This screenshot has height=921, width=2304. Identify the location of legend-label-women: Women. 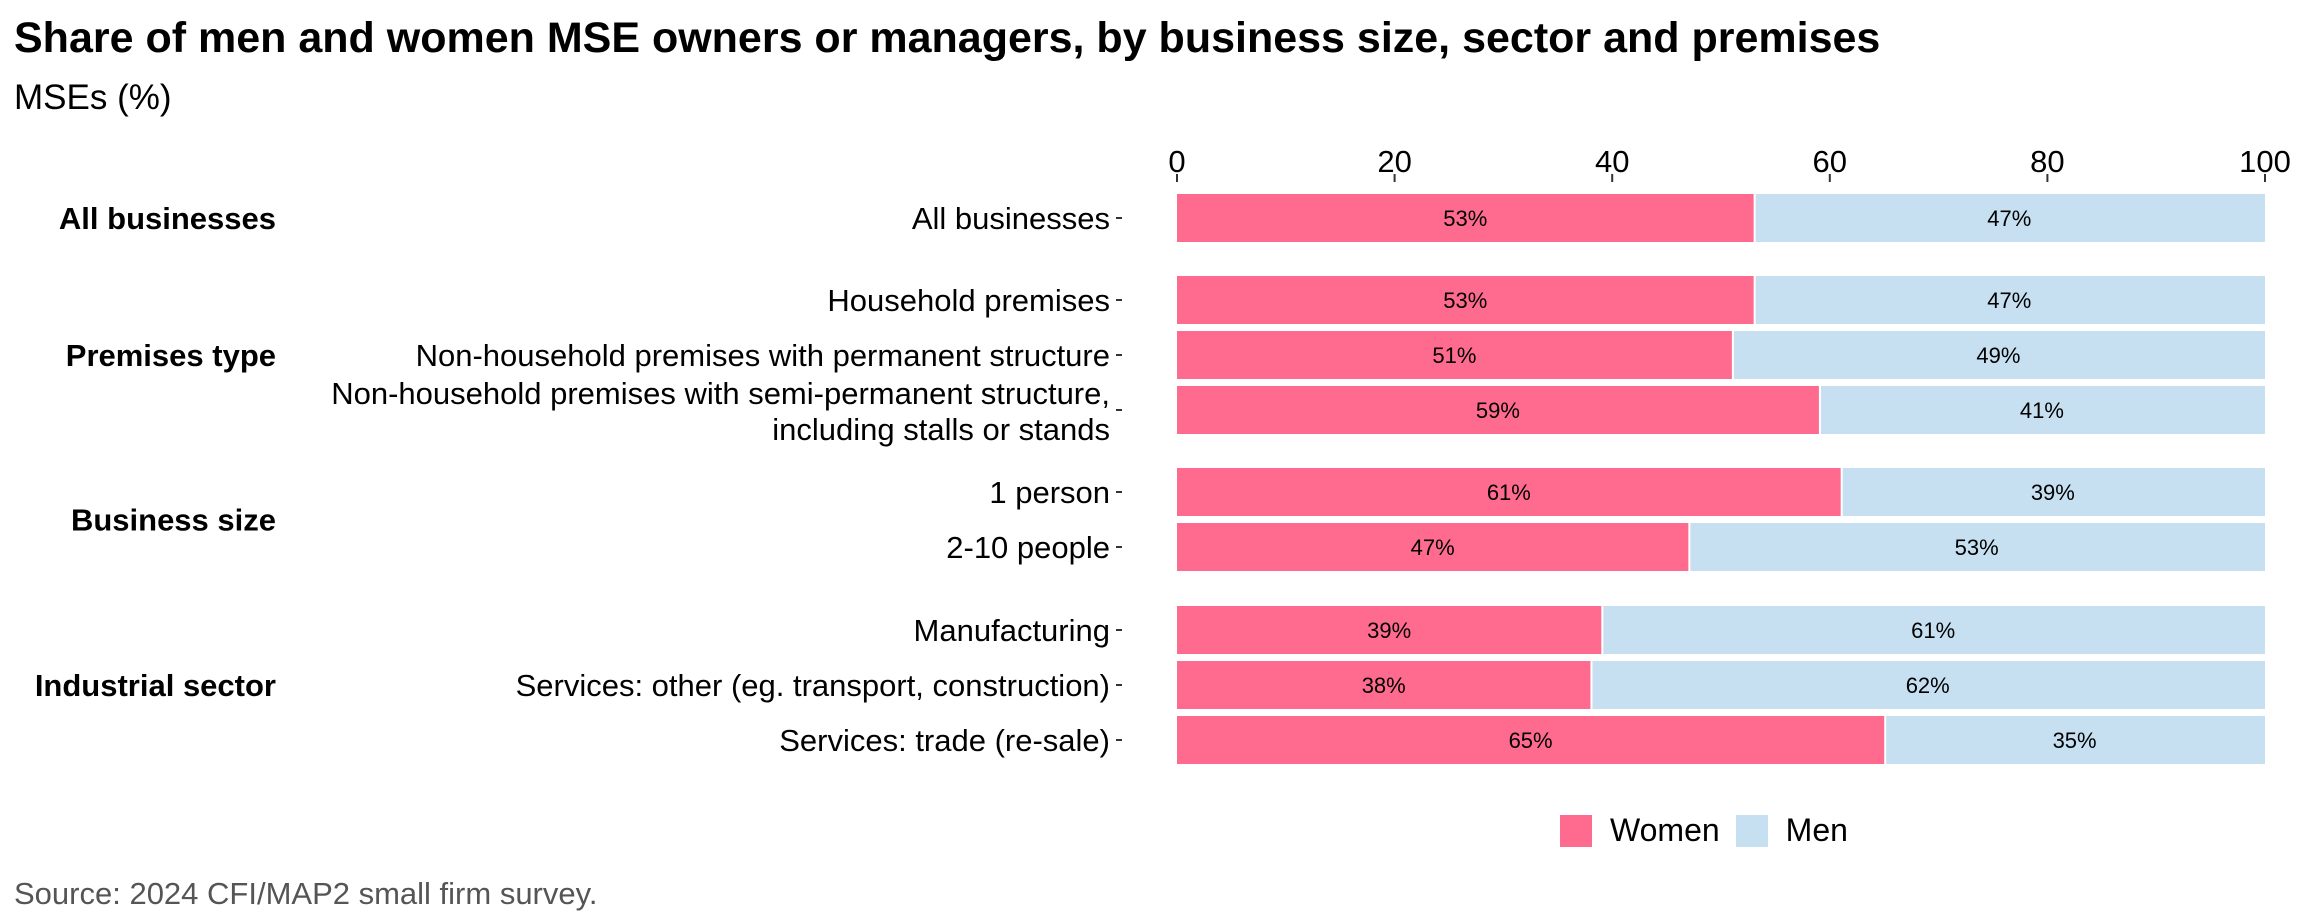
(1665, 830).